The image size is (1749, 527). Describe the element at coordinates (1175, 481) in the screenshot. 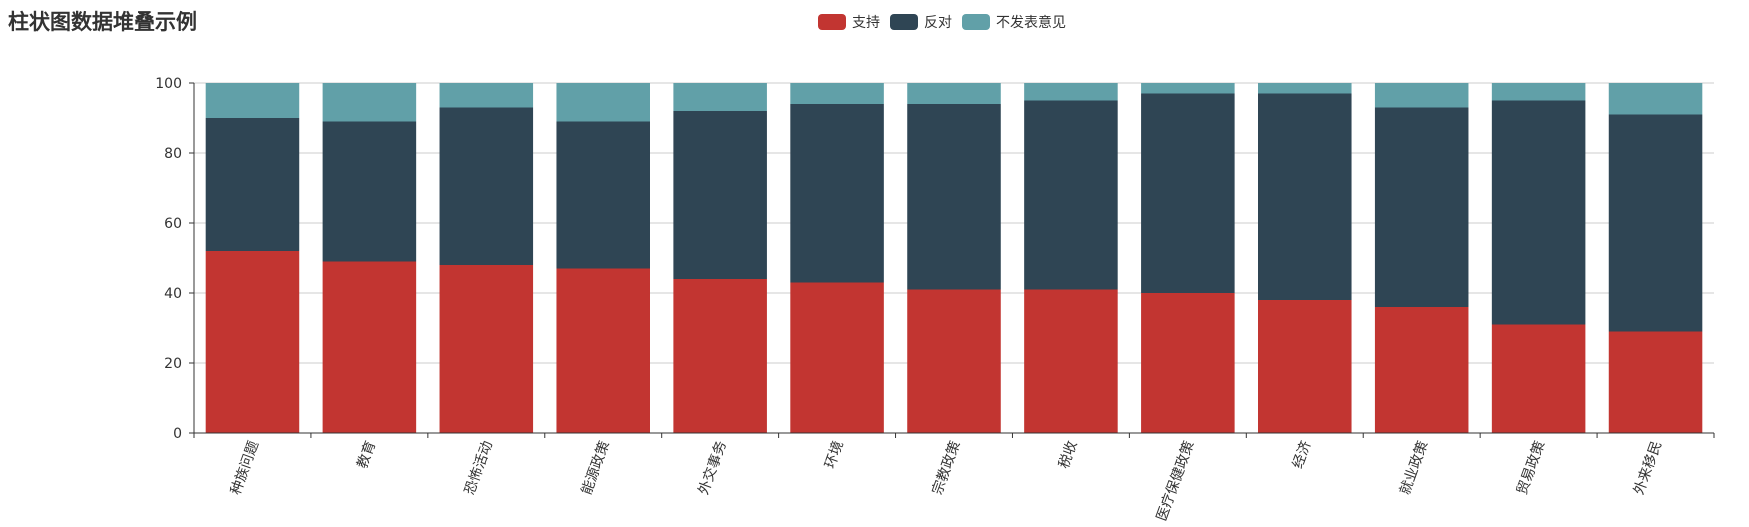

I see `x-tick-label: 医疗保健政策` at that location.